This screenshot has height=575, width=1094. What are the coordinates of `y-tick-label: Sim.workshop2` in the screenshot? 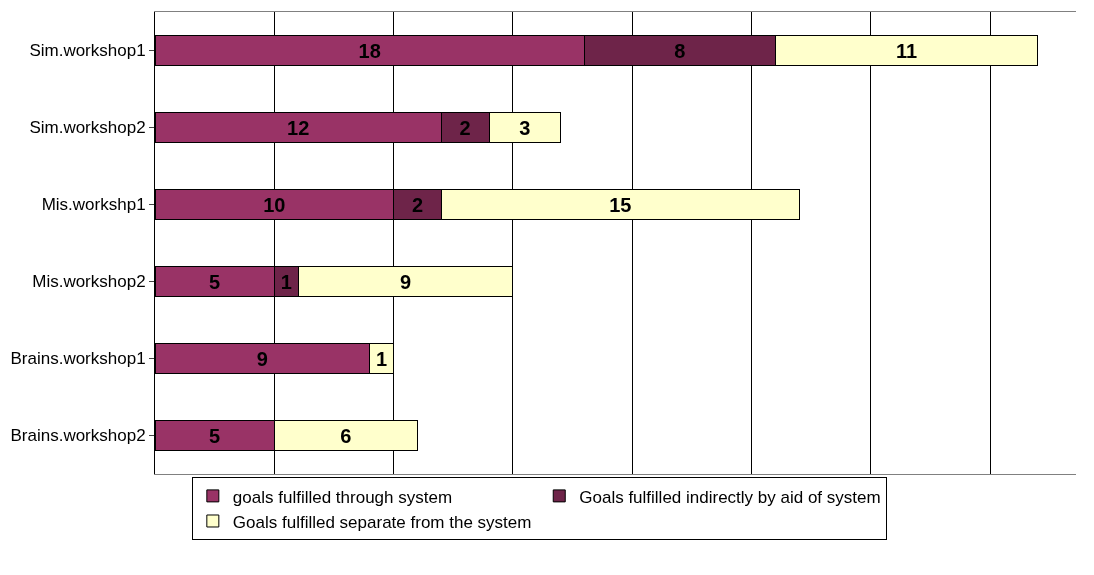 It's located at (87, 128).